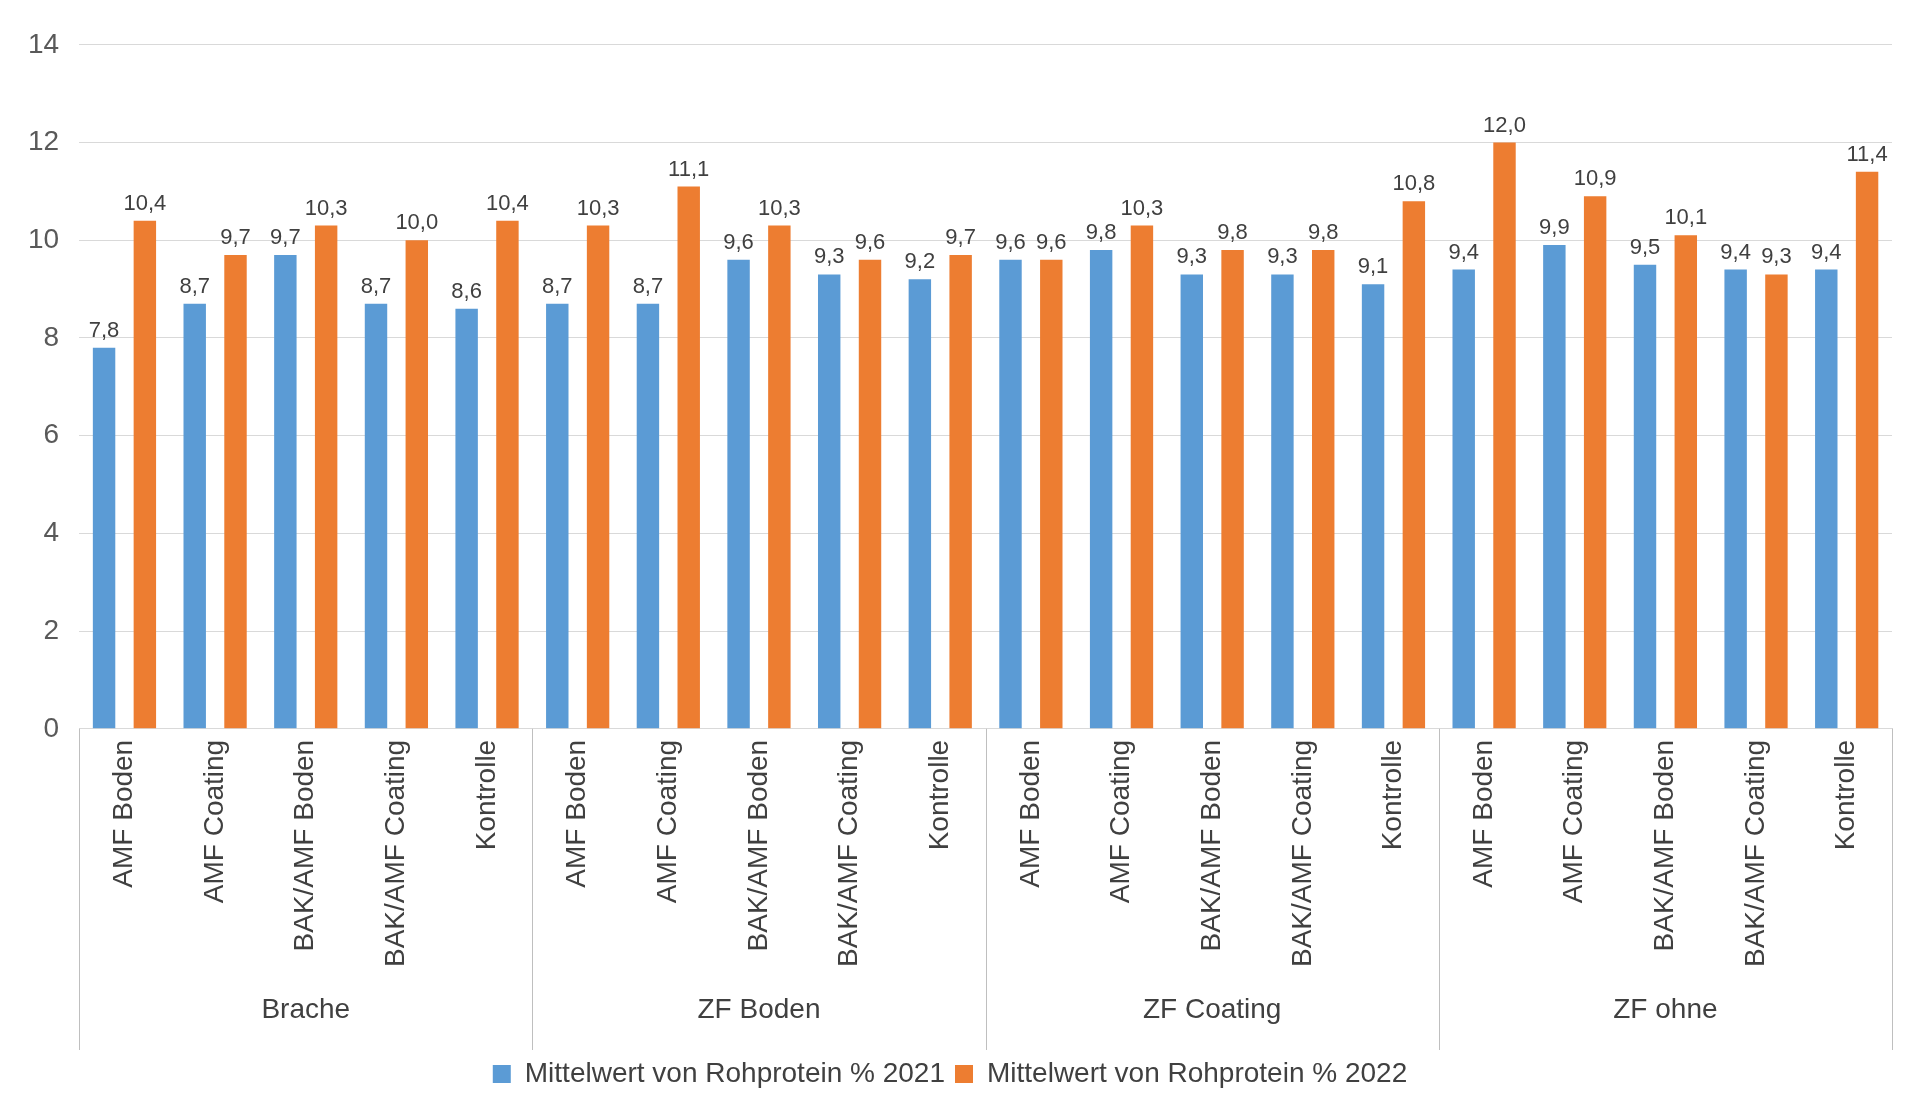  What do you see at coordinates (43, 141) in the screenshot?
I see `y-tick-label: 12` at bounding box center [43, 141].